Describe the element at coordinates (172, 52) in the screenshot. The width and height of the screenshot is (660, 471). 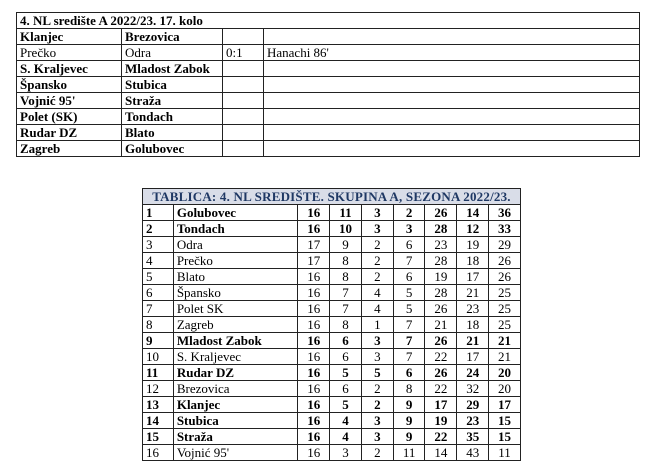
I see `away-team: Odra` at that location.